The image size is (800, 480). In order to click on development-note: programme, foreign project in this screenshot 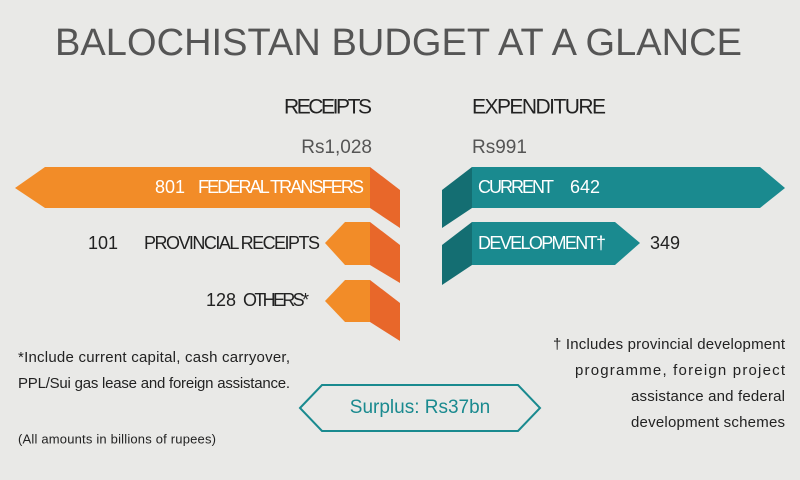, I will do `click(680, 370)`.